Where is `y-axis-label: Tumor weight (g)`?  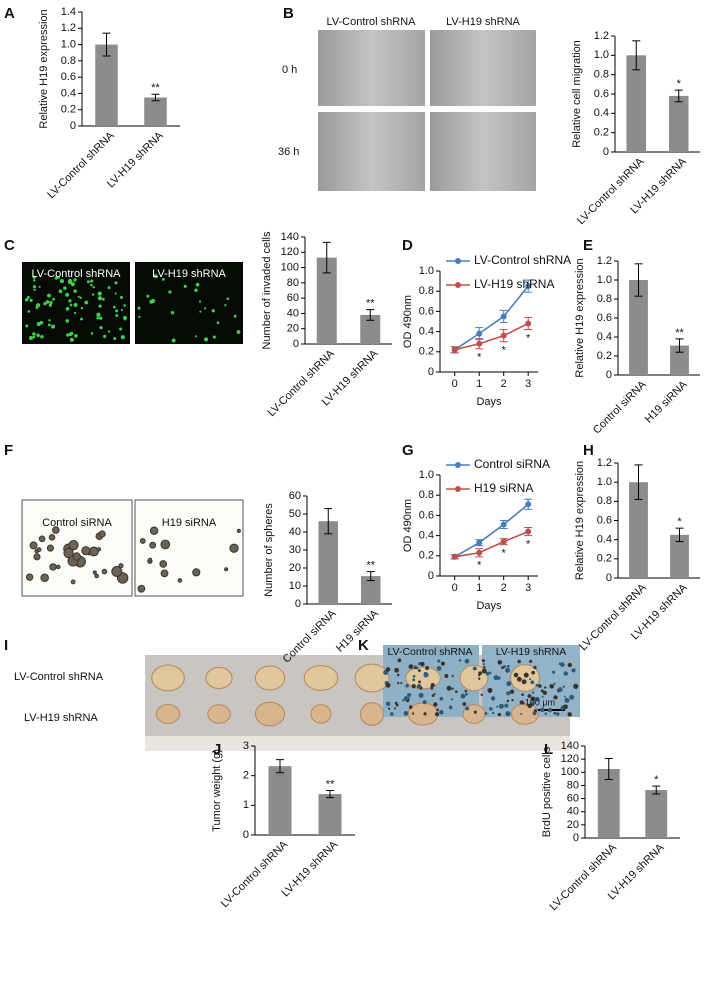 y-axis-label: Tumor weight (g) is located at coordinates (217, 790).